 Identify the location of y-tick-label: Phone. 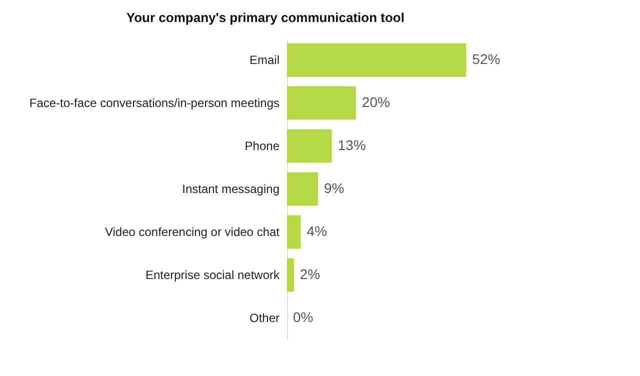
(262, 146).